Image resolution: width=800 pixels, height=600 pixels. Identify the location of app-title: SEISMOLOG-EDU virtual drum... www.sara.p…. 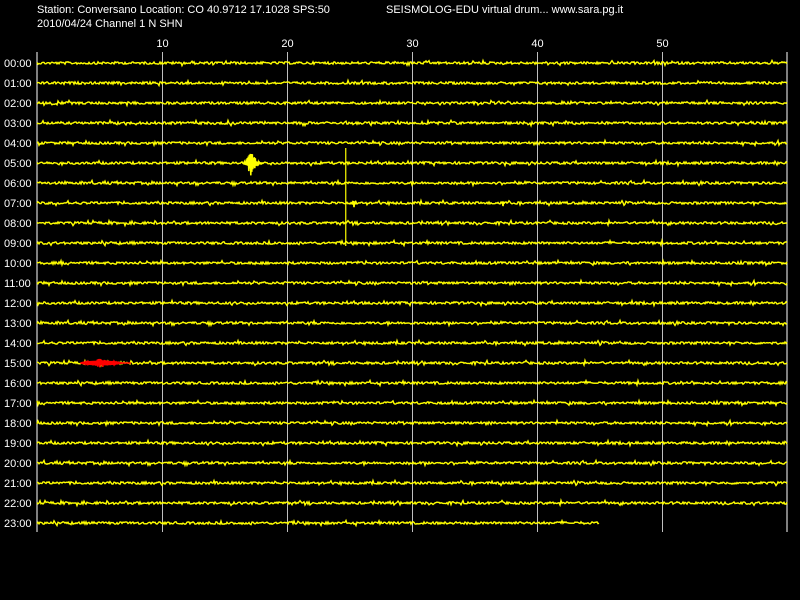
(505, 10).